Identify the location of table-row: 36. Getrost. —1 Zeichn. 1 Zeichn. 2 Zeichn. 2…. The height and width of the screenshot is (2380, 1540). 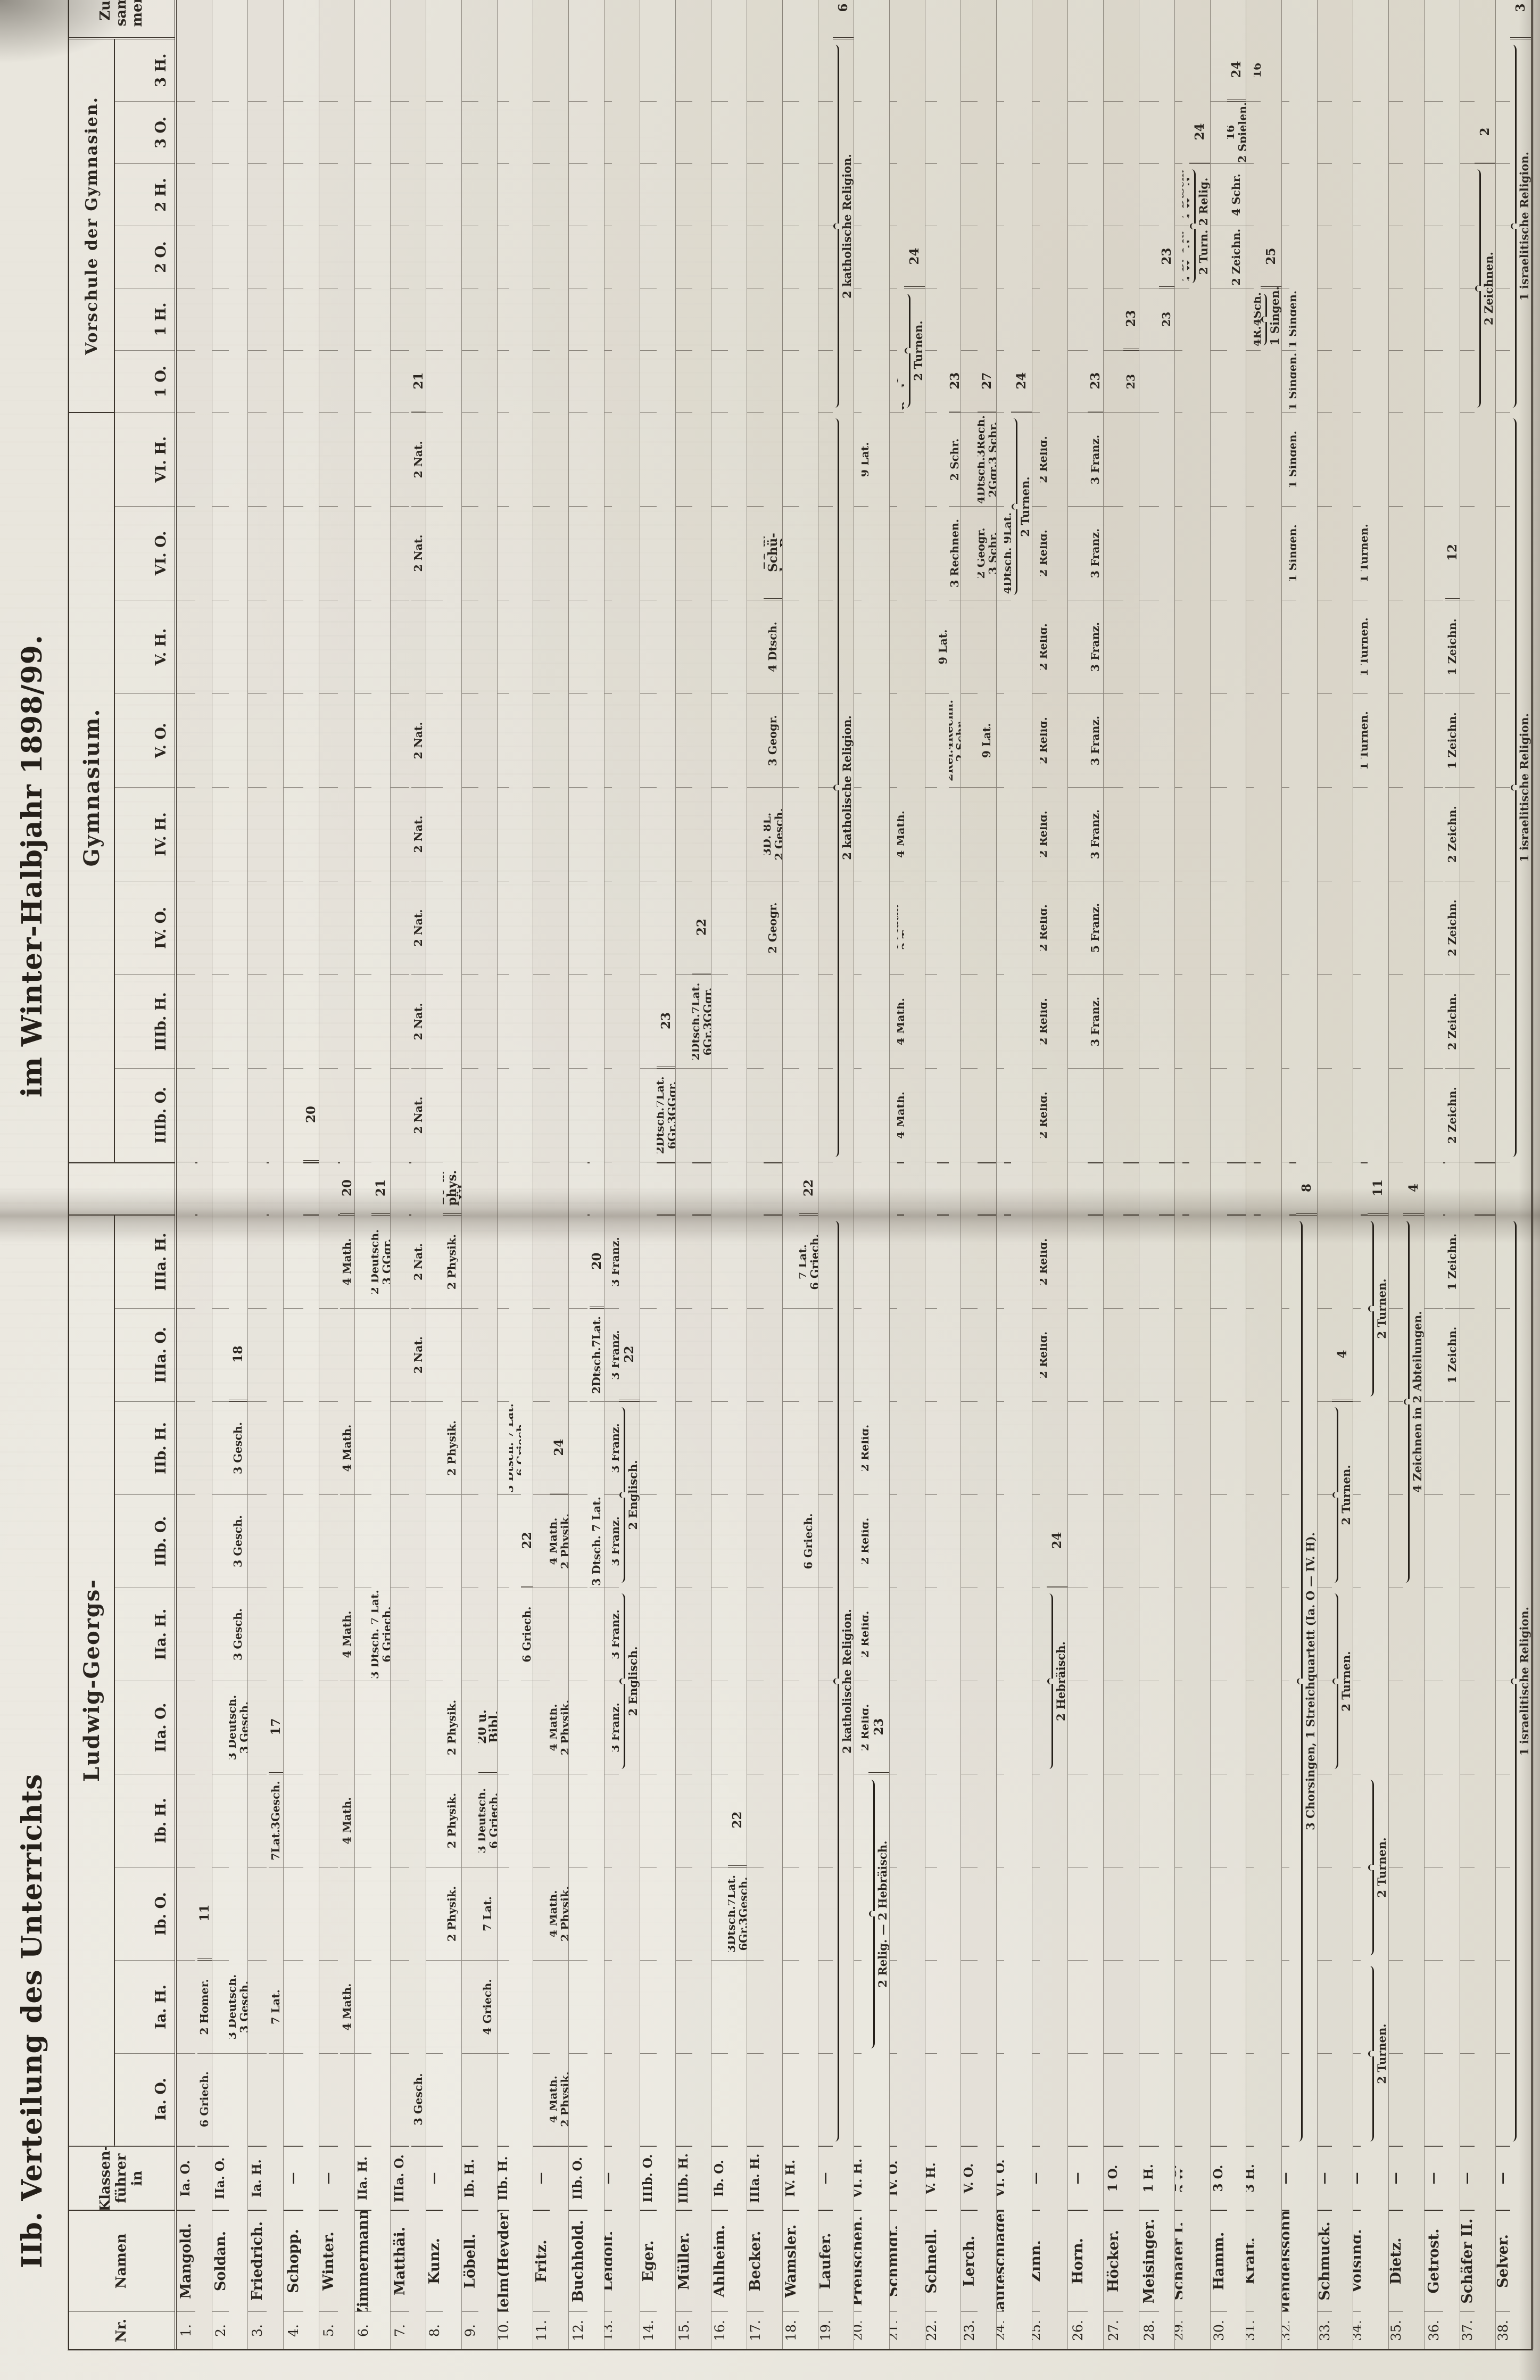
(1442, 1174).